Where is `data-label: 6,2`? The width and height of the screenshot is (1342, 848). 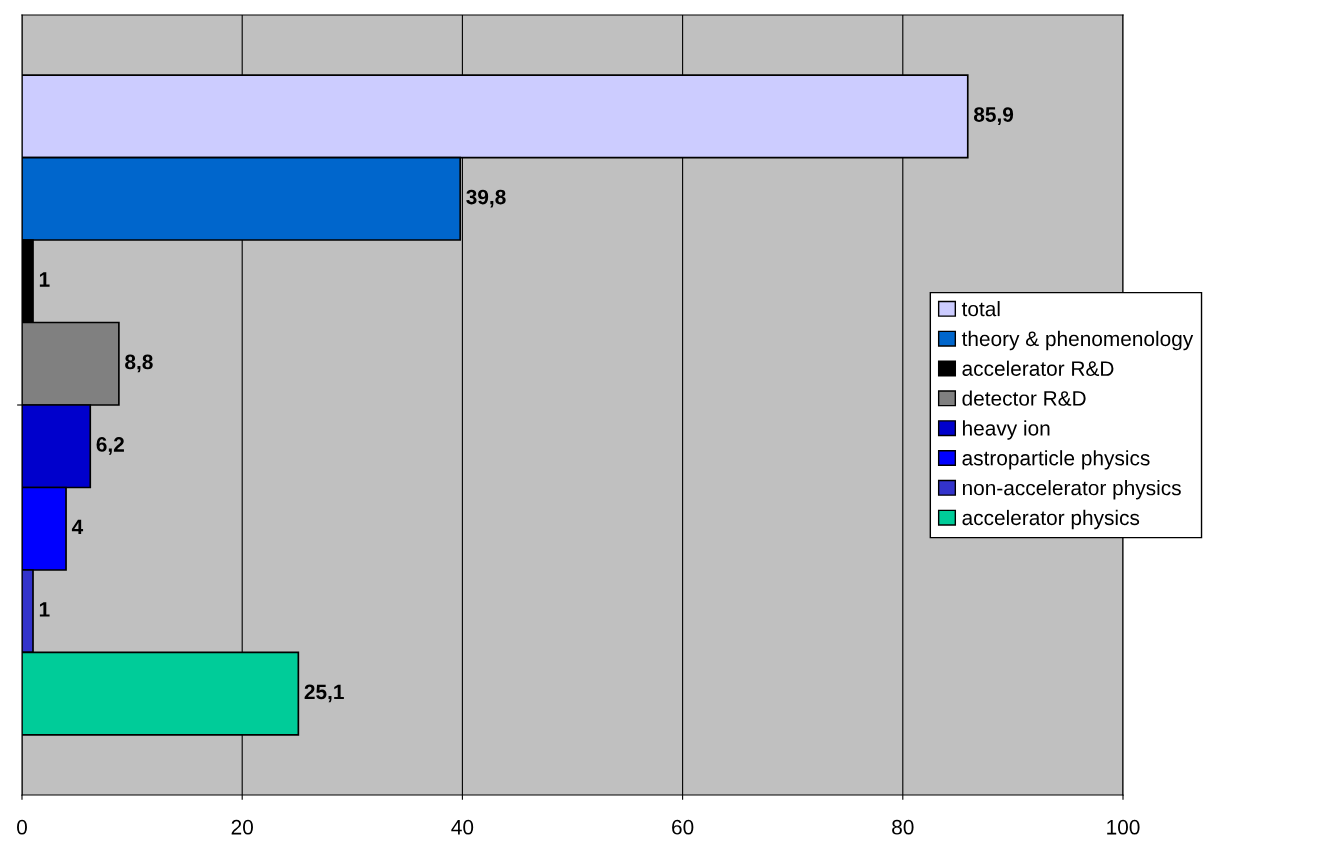
data-label: 6,2 is located at coordinates (110, 446).